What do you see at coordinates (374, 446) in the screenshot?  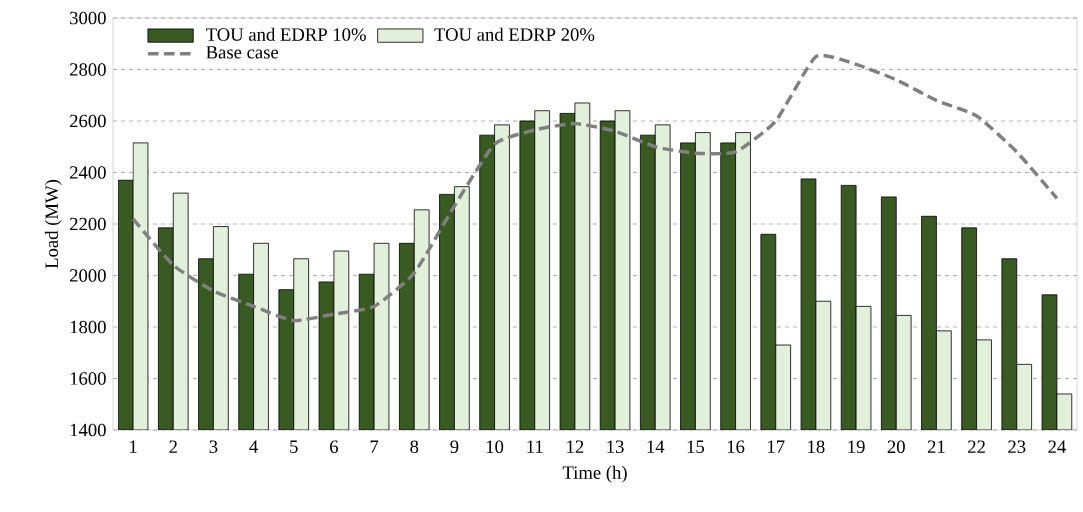 I see `x-tick-label: 7` at bounding box center [374, 446].